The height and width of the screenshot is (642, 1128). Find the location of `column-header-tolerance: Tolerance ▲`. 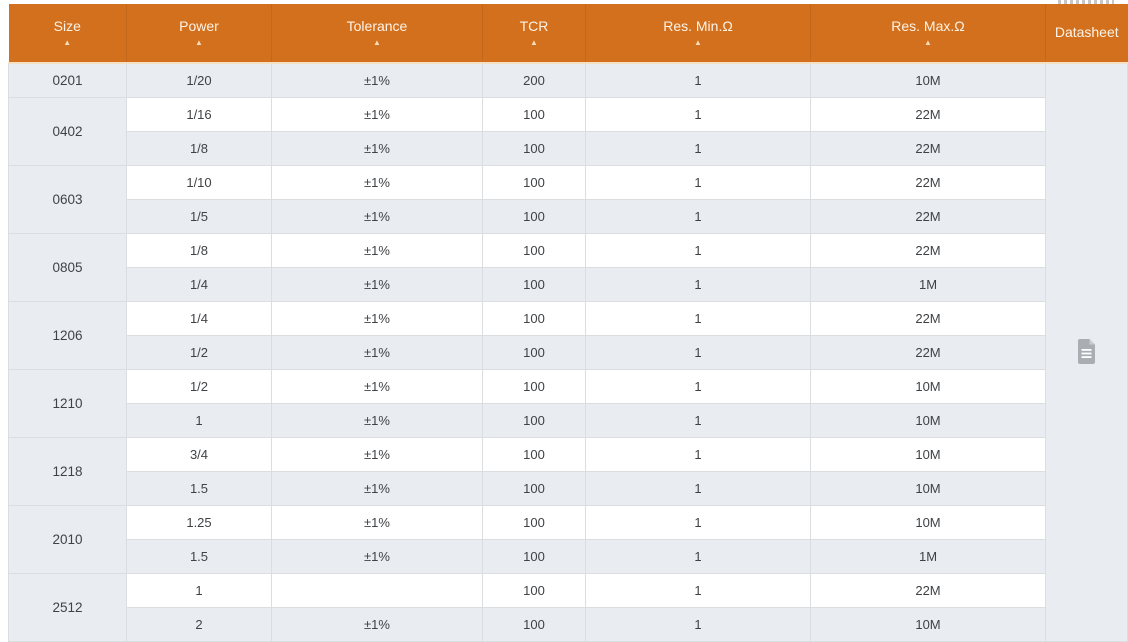

column-header-tolerance: Tolerance ▲ is located at coordinates (377, 34).